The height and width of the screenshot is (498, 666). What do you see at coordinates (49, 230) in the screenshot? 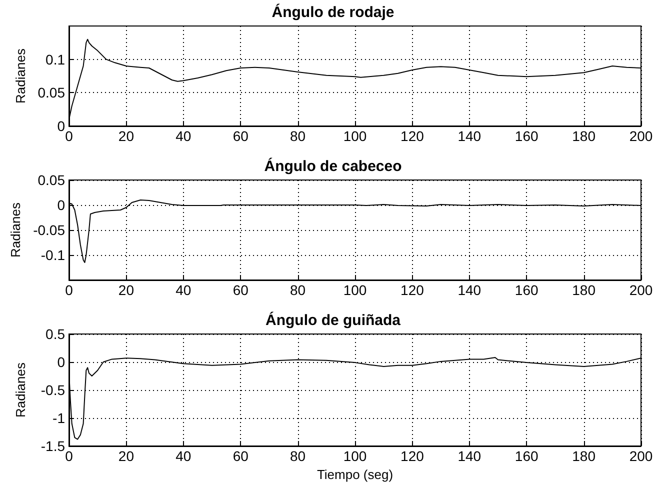
I see `y-tick-label: -0.05` at bounding box center [49, 230].